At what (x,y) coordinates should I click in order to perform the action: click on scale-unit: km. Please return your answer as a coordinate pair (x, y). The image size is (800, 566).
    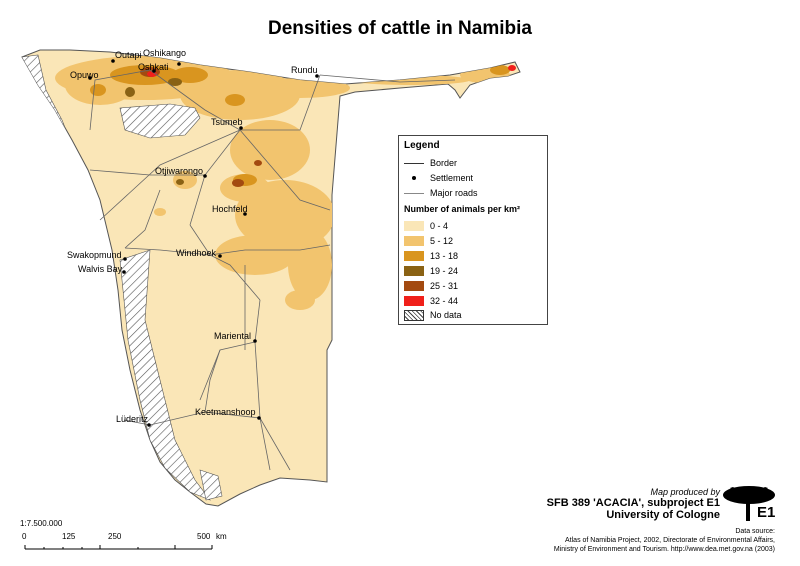
    Looking at the image, I should click on (221, 536).